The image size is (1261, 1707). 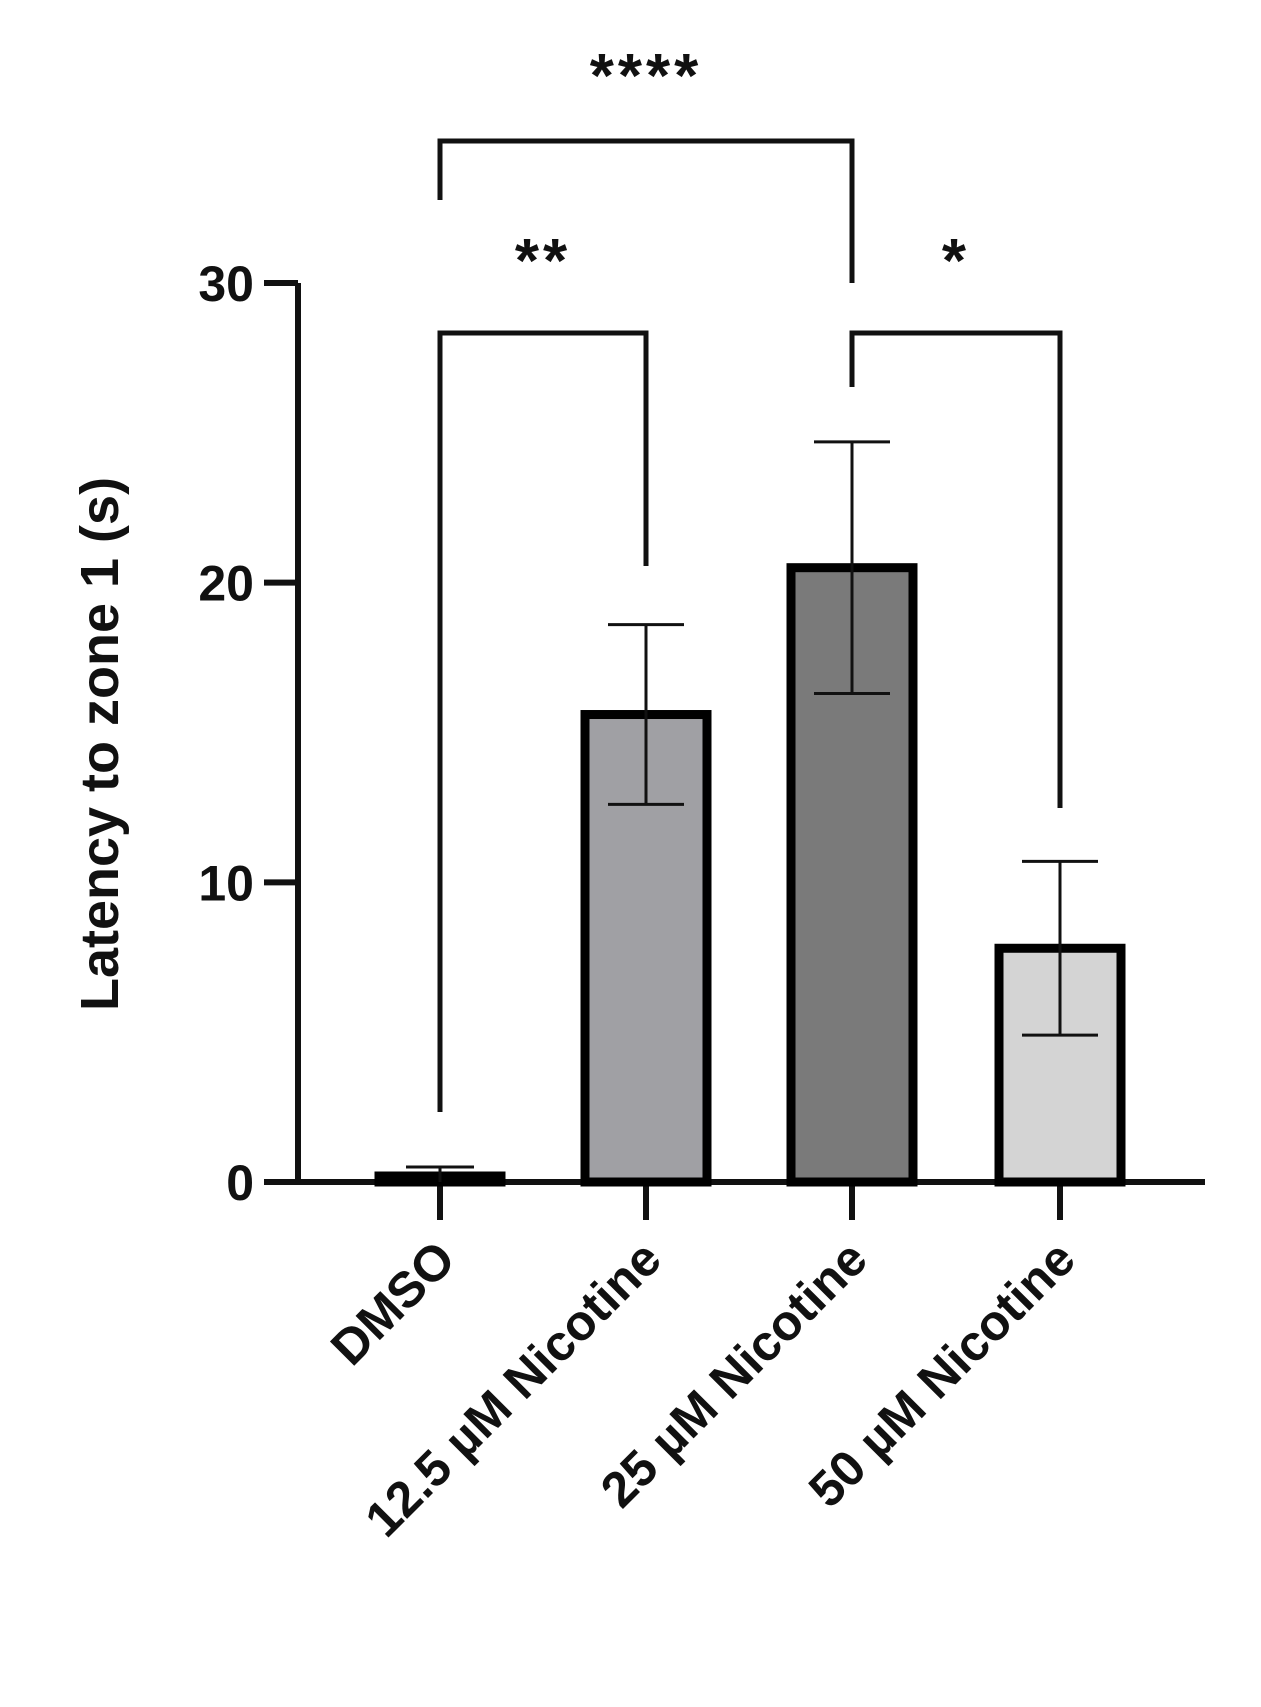 I want to click on y-axis-title: Latency to zone 1 (s), so click(x=100, y=744).